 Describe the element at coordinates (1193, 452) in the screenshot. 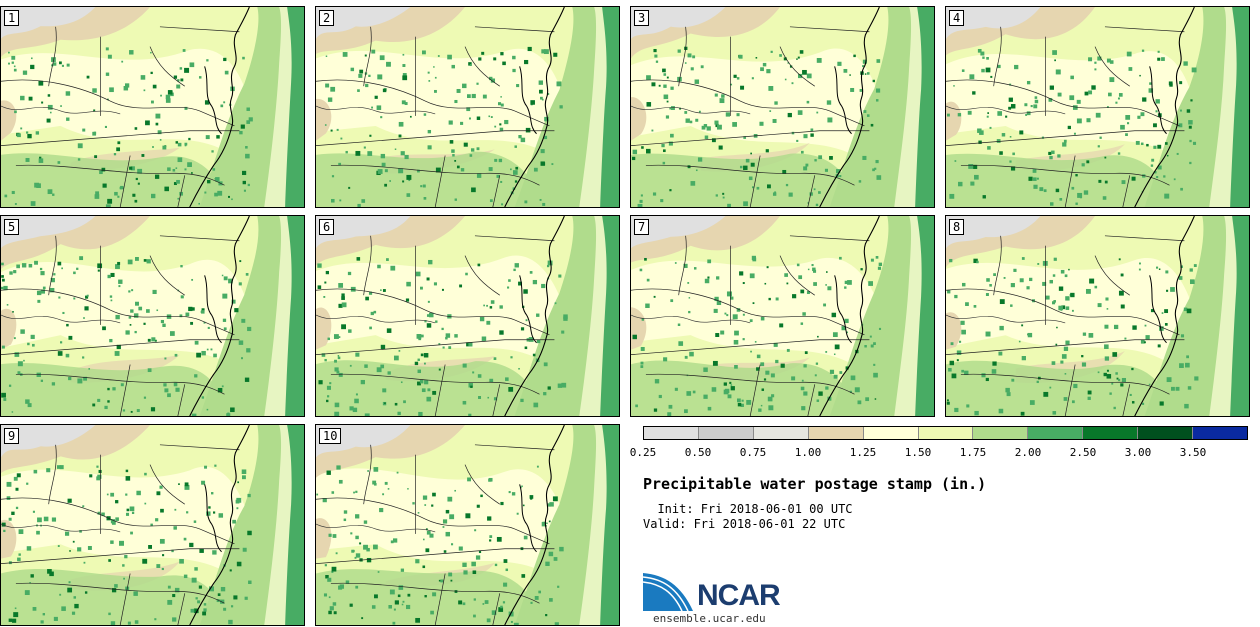

I see `colorbar-tick-label: 3.50` at that location.